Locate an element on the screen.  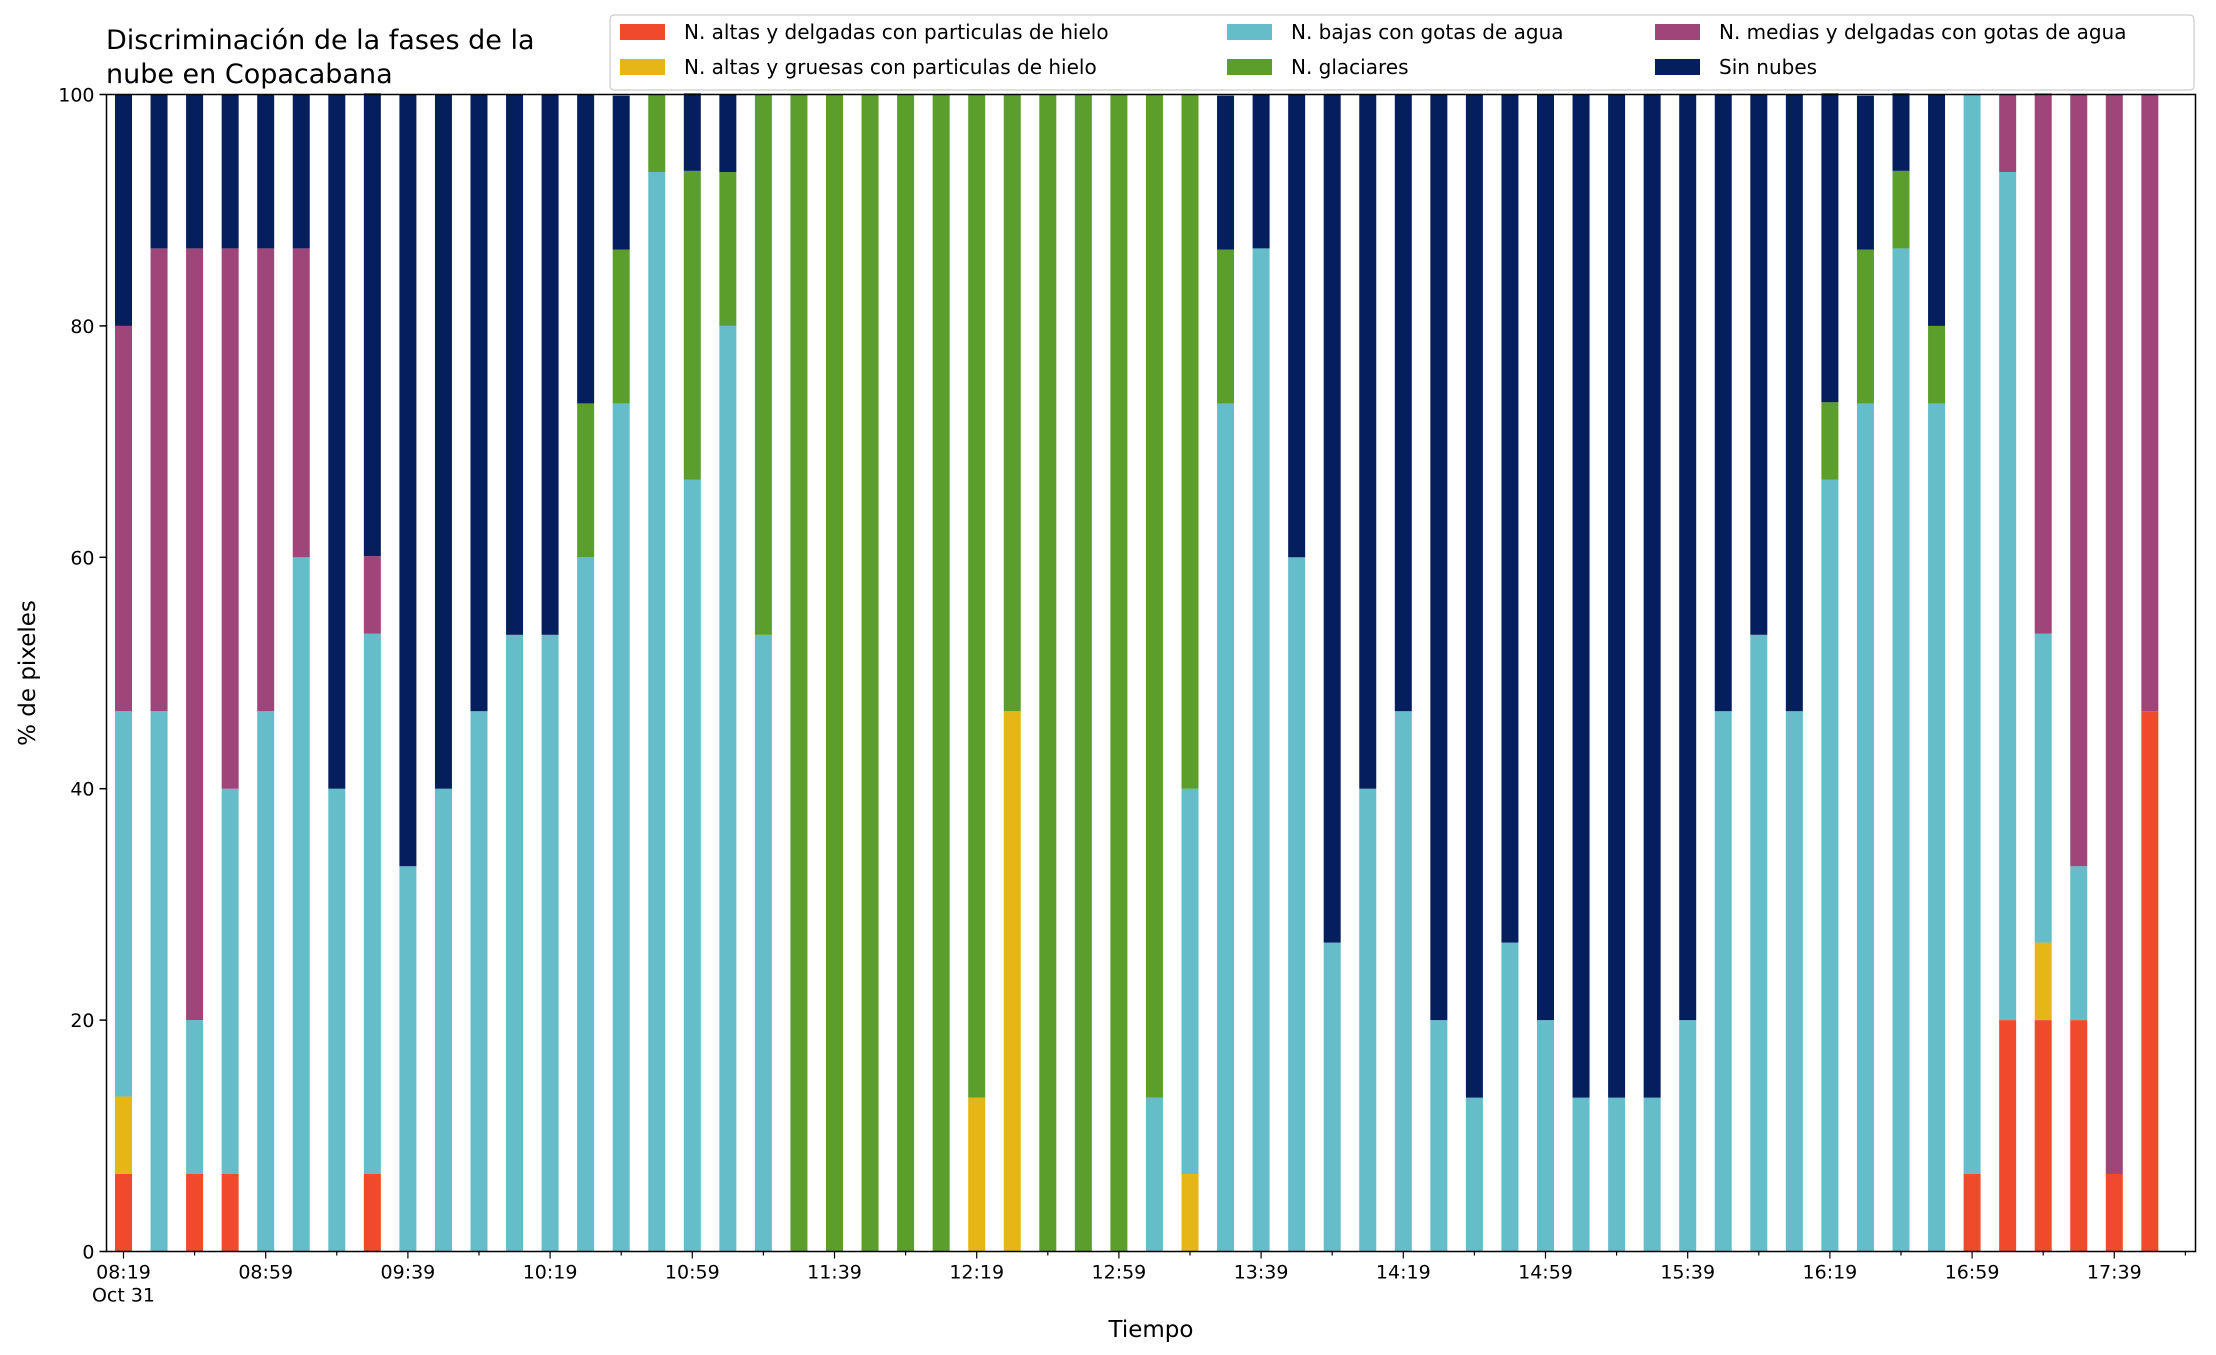
x-tick-label: 16:59 is located at coordinates (1972, 1273).